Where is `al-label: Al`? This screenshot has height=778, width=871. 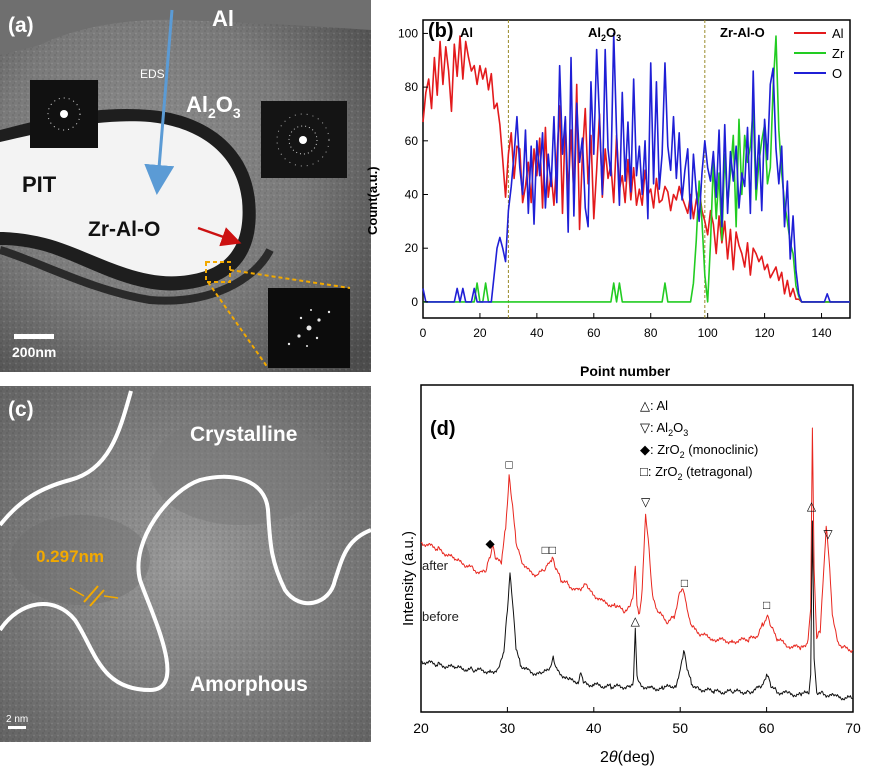 al-label: Al is located at coordinates (223, 18).